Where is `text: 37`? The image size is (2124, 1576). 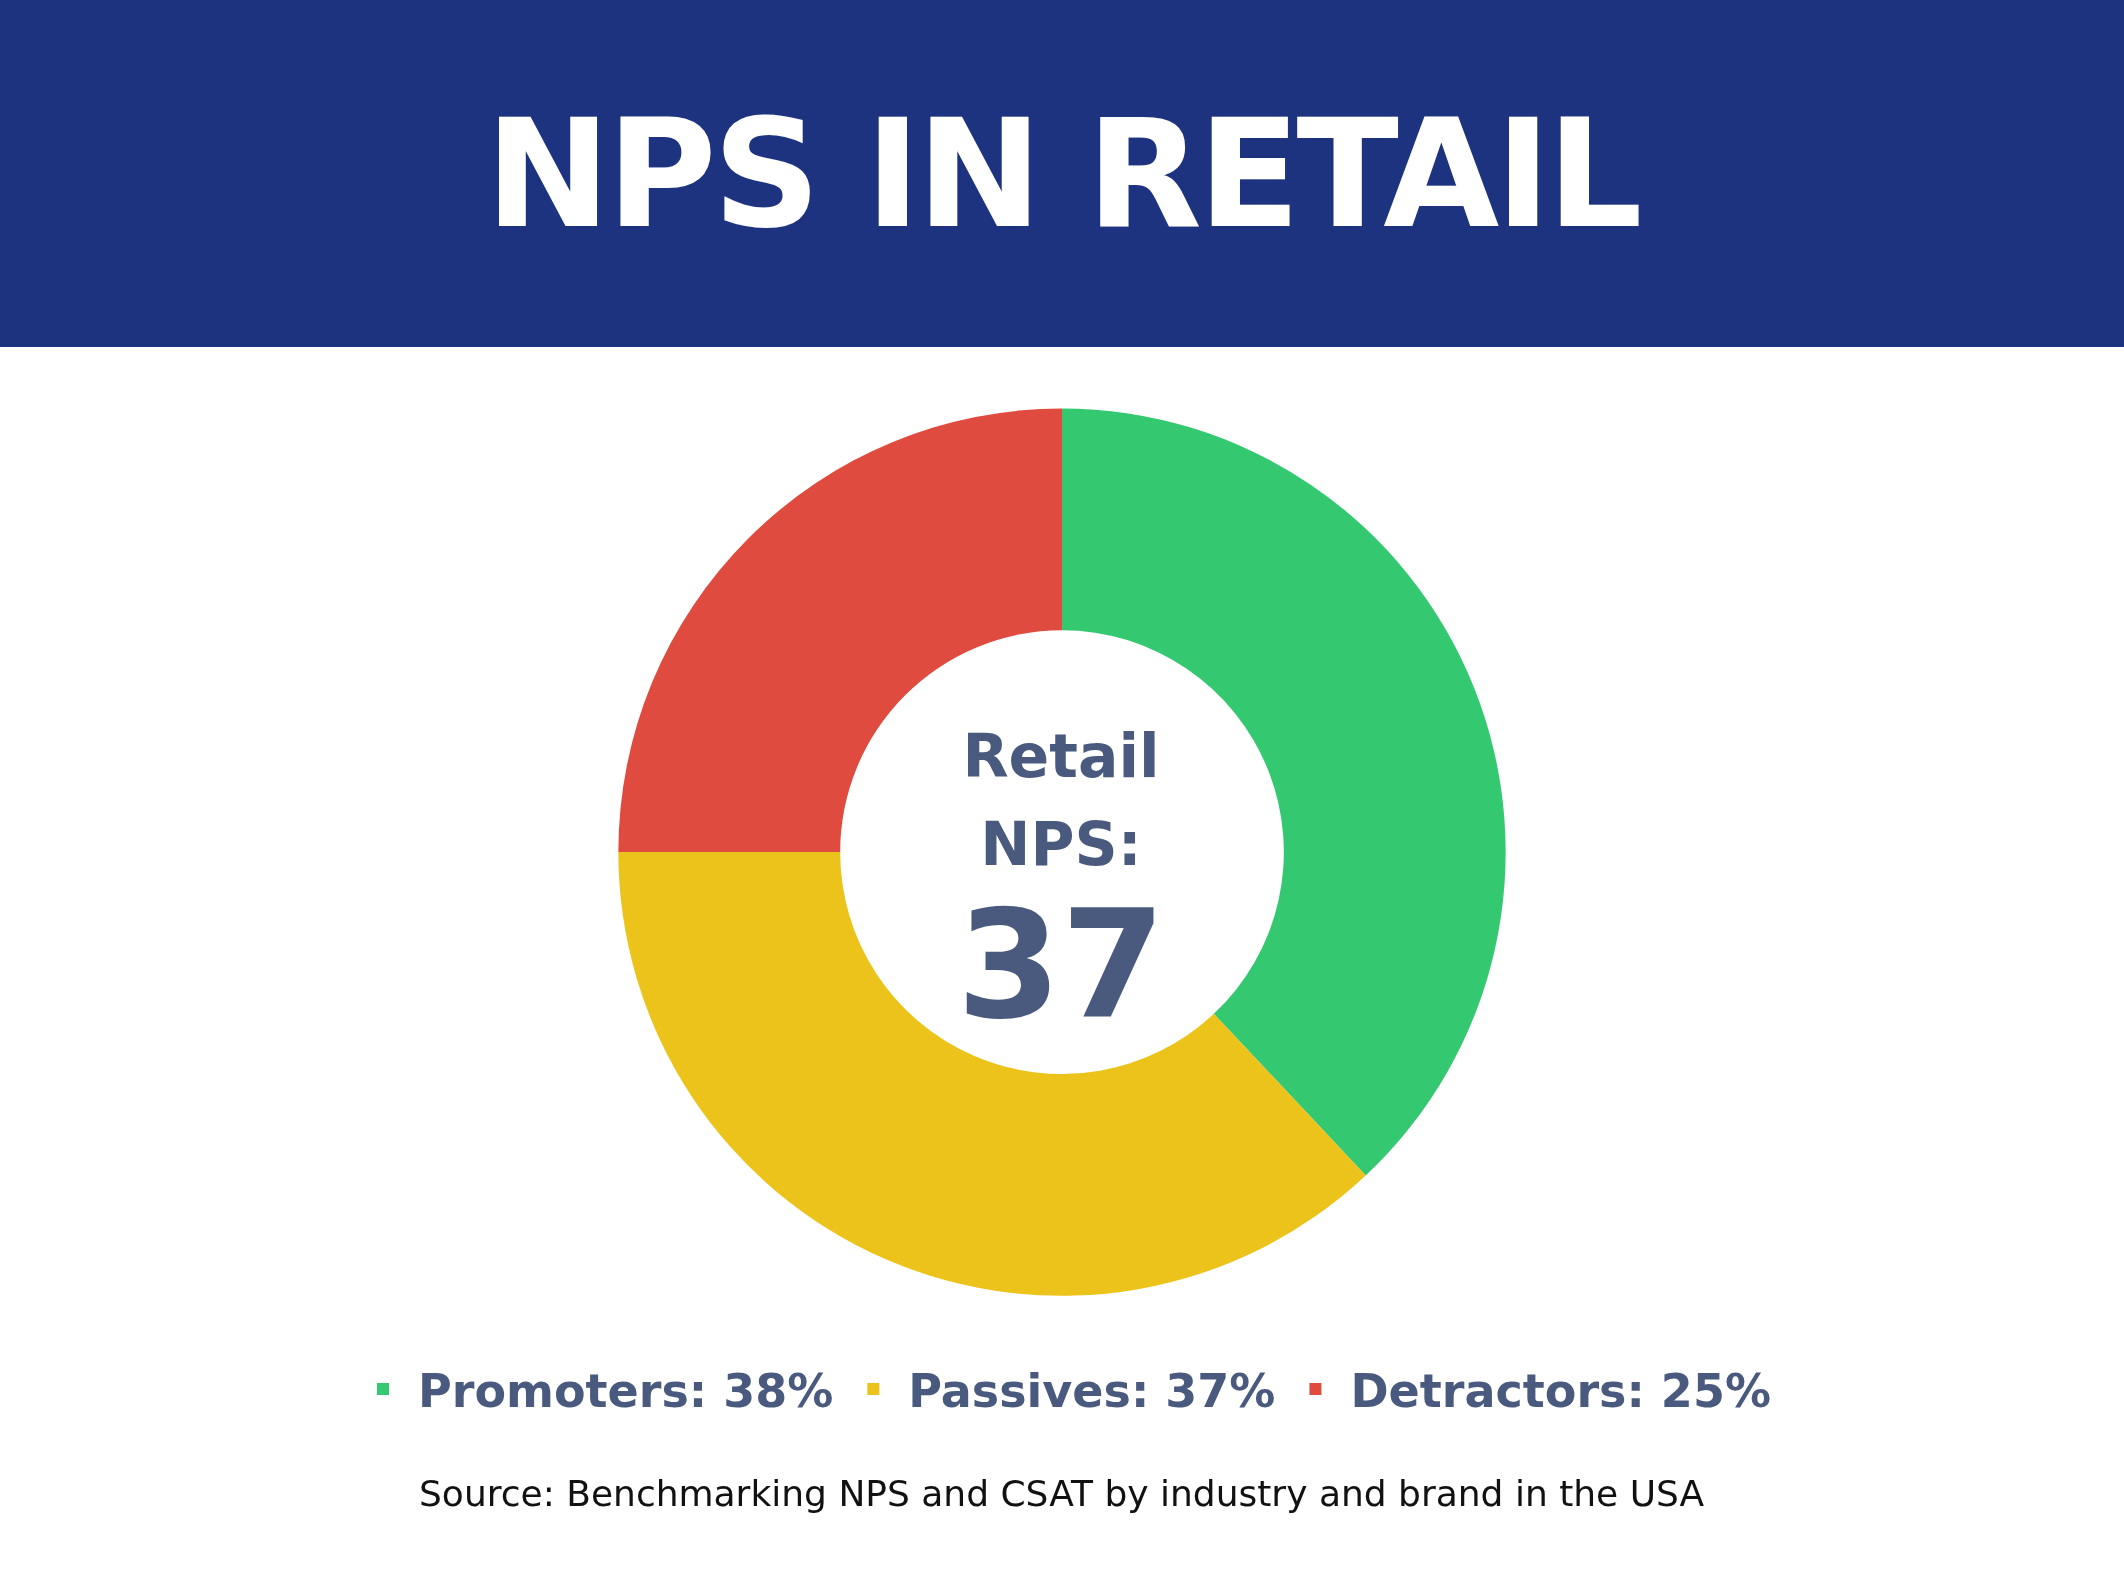
text: 37 is located at coordinates (1061, 965).